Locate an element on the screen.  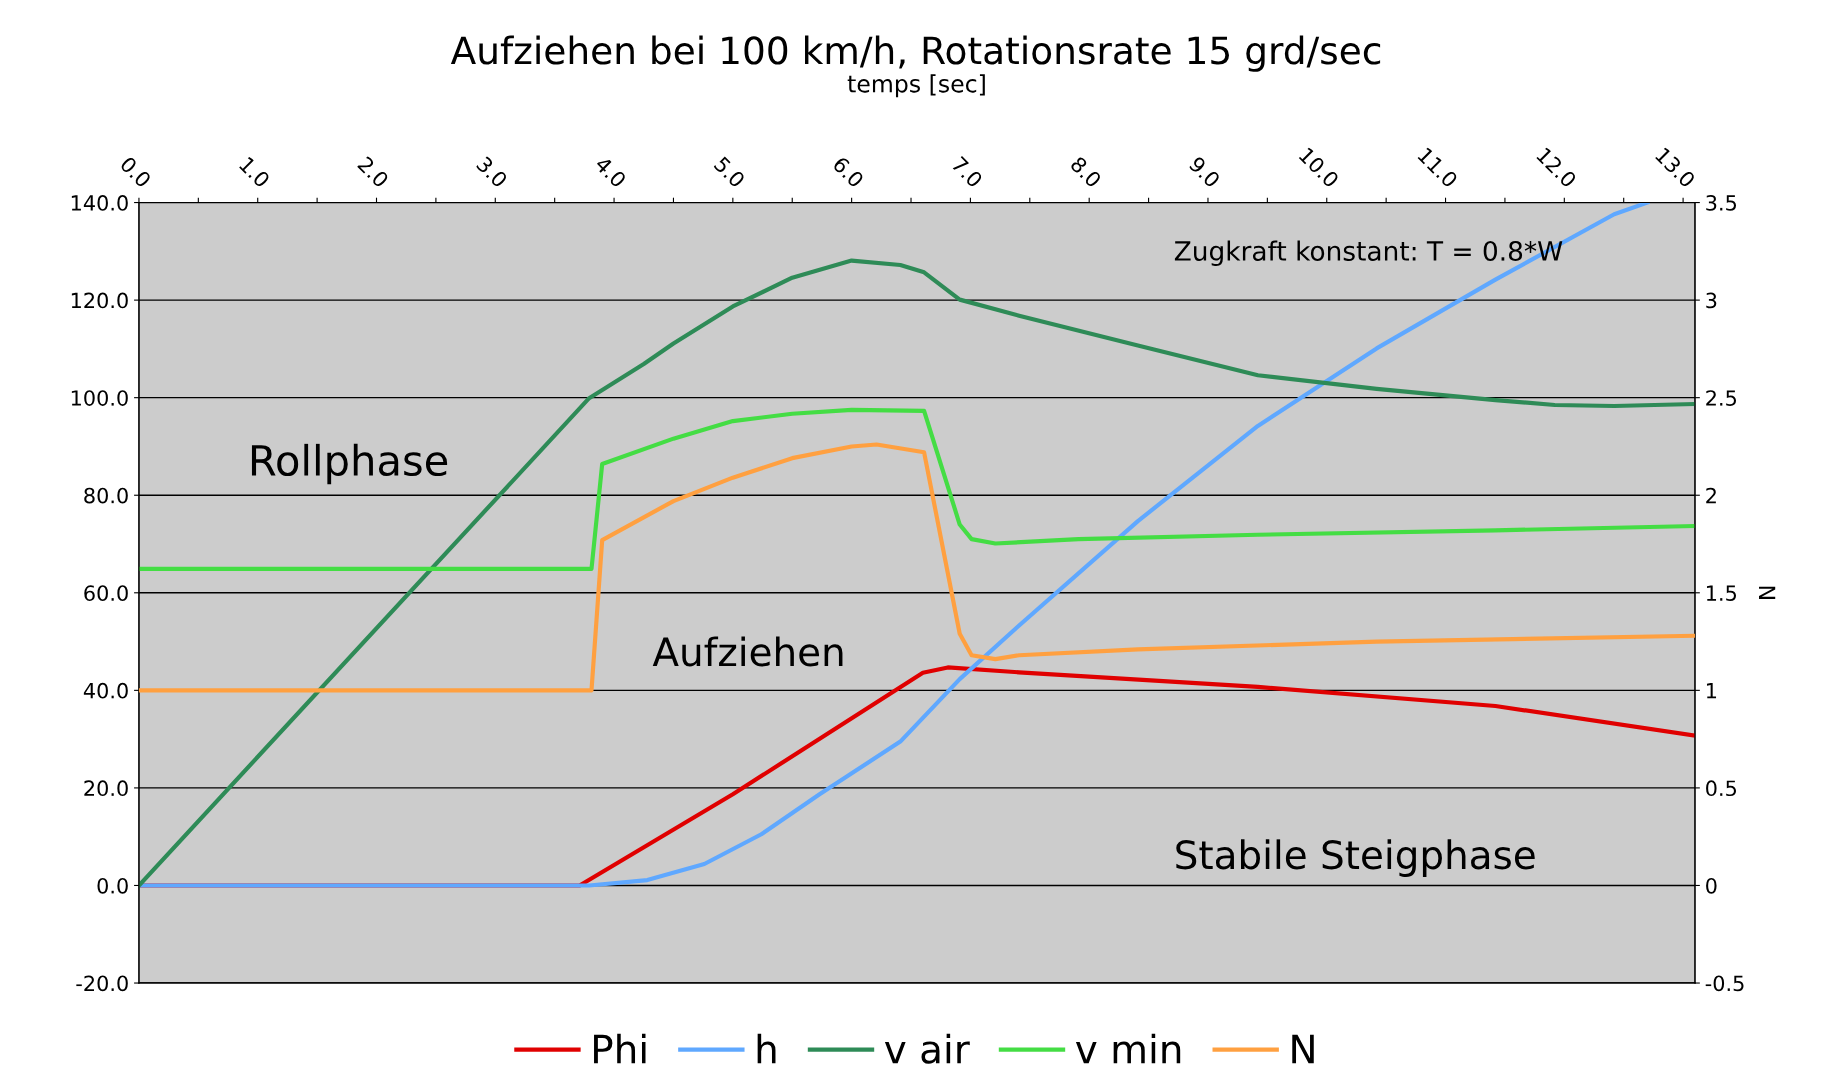
x-tick-label: 9.0 is located at coordinates (1204, 172).